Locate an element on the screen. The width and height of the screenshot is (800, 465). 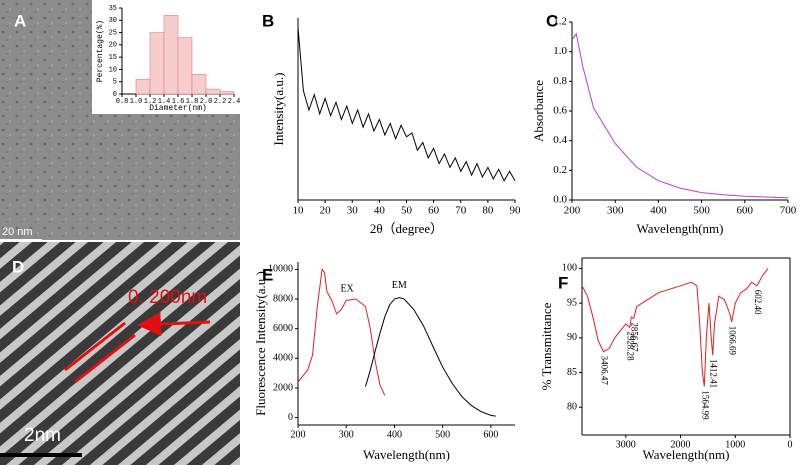
y-axis-label: Fluorescence Intensity(a.u.) is located at coordinates (260, 343).